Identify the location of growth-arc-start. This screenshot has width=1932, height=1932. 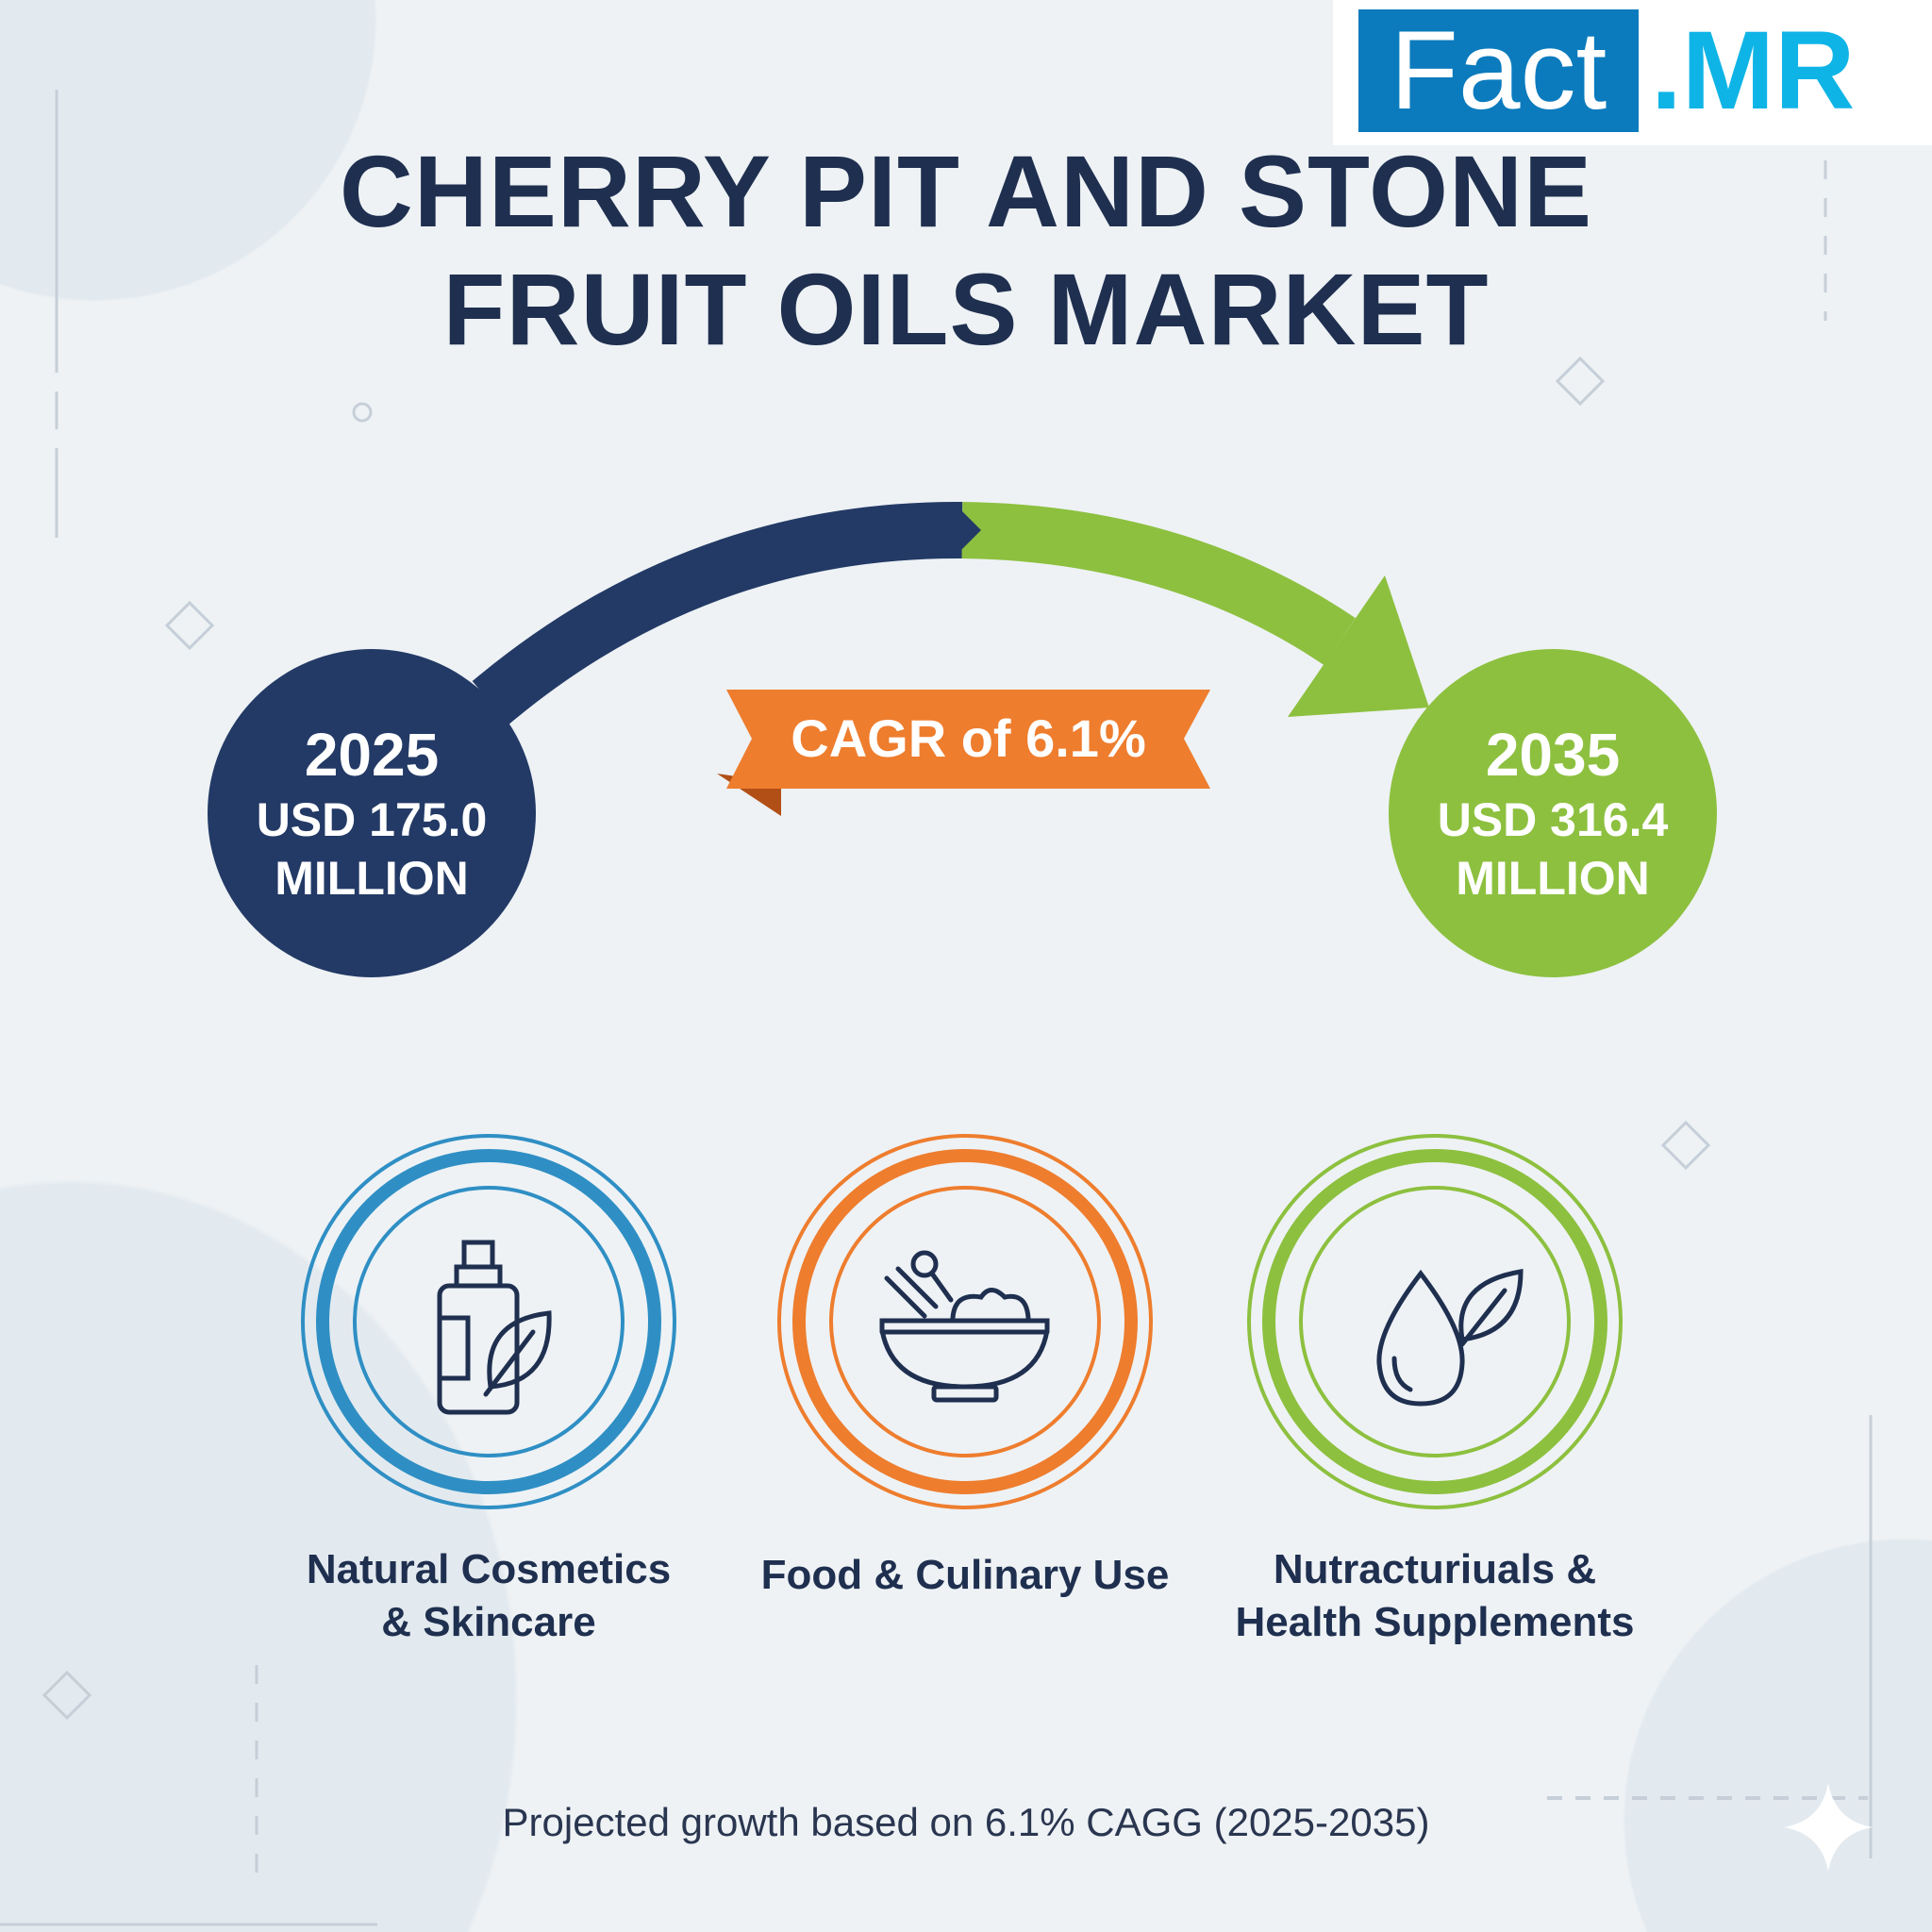
(718, 612).